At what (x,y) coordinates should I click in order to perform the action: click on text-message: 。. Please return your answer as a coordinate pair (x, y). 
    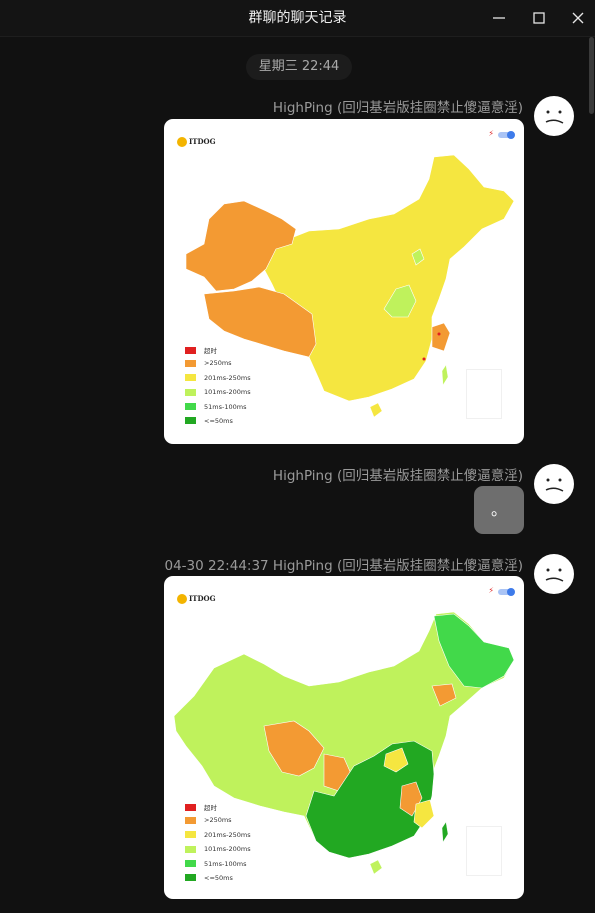
    Looking at the image, I should click on (499, 510).